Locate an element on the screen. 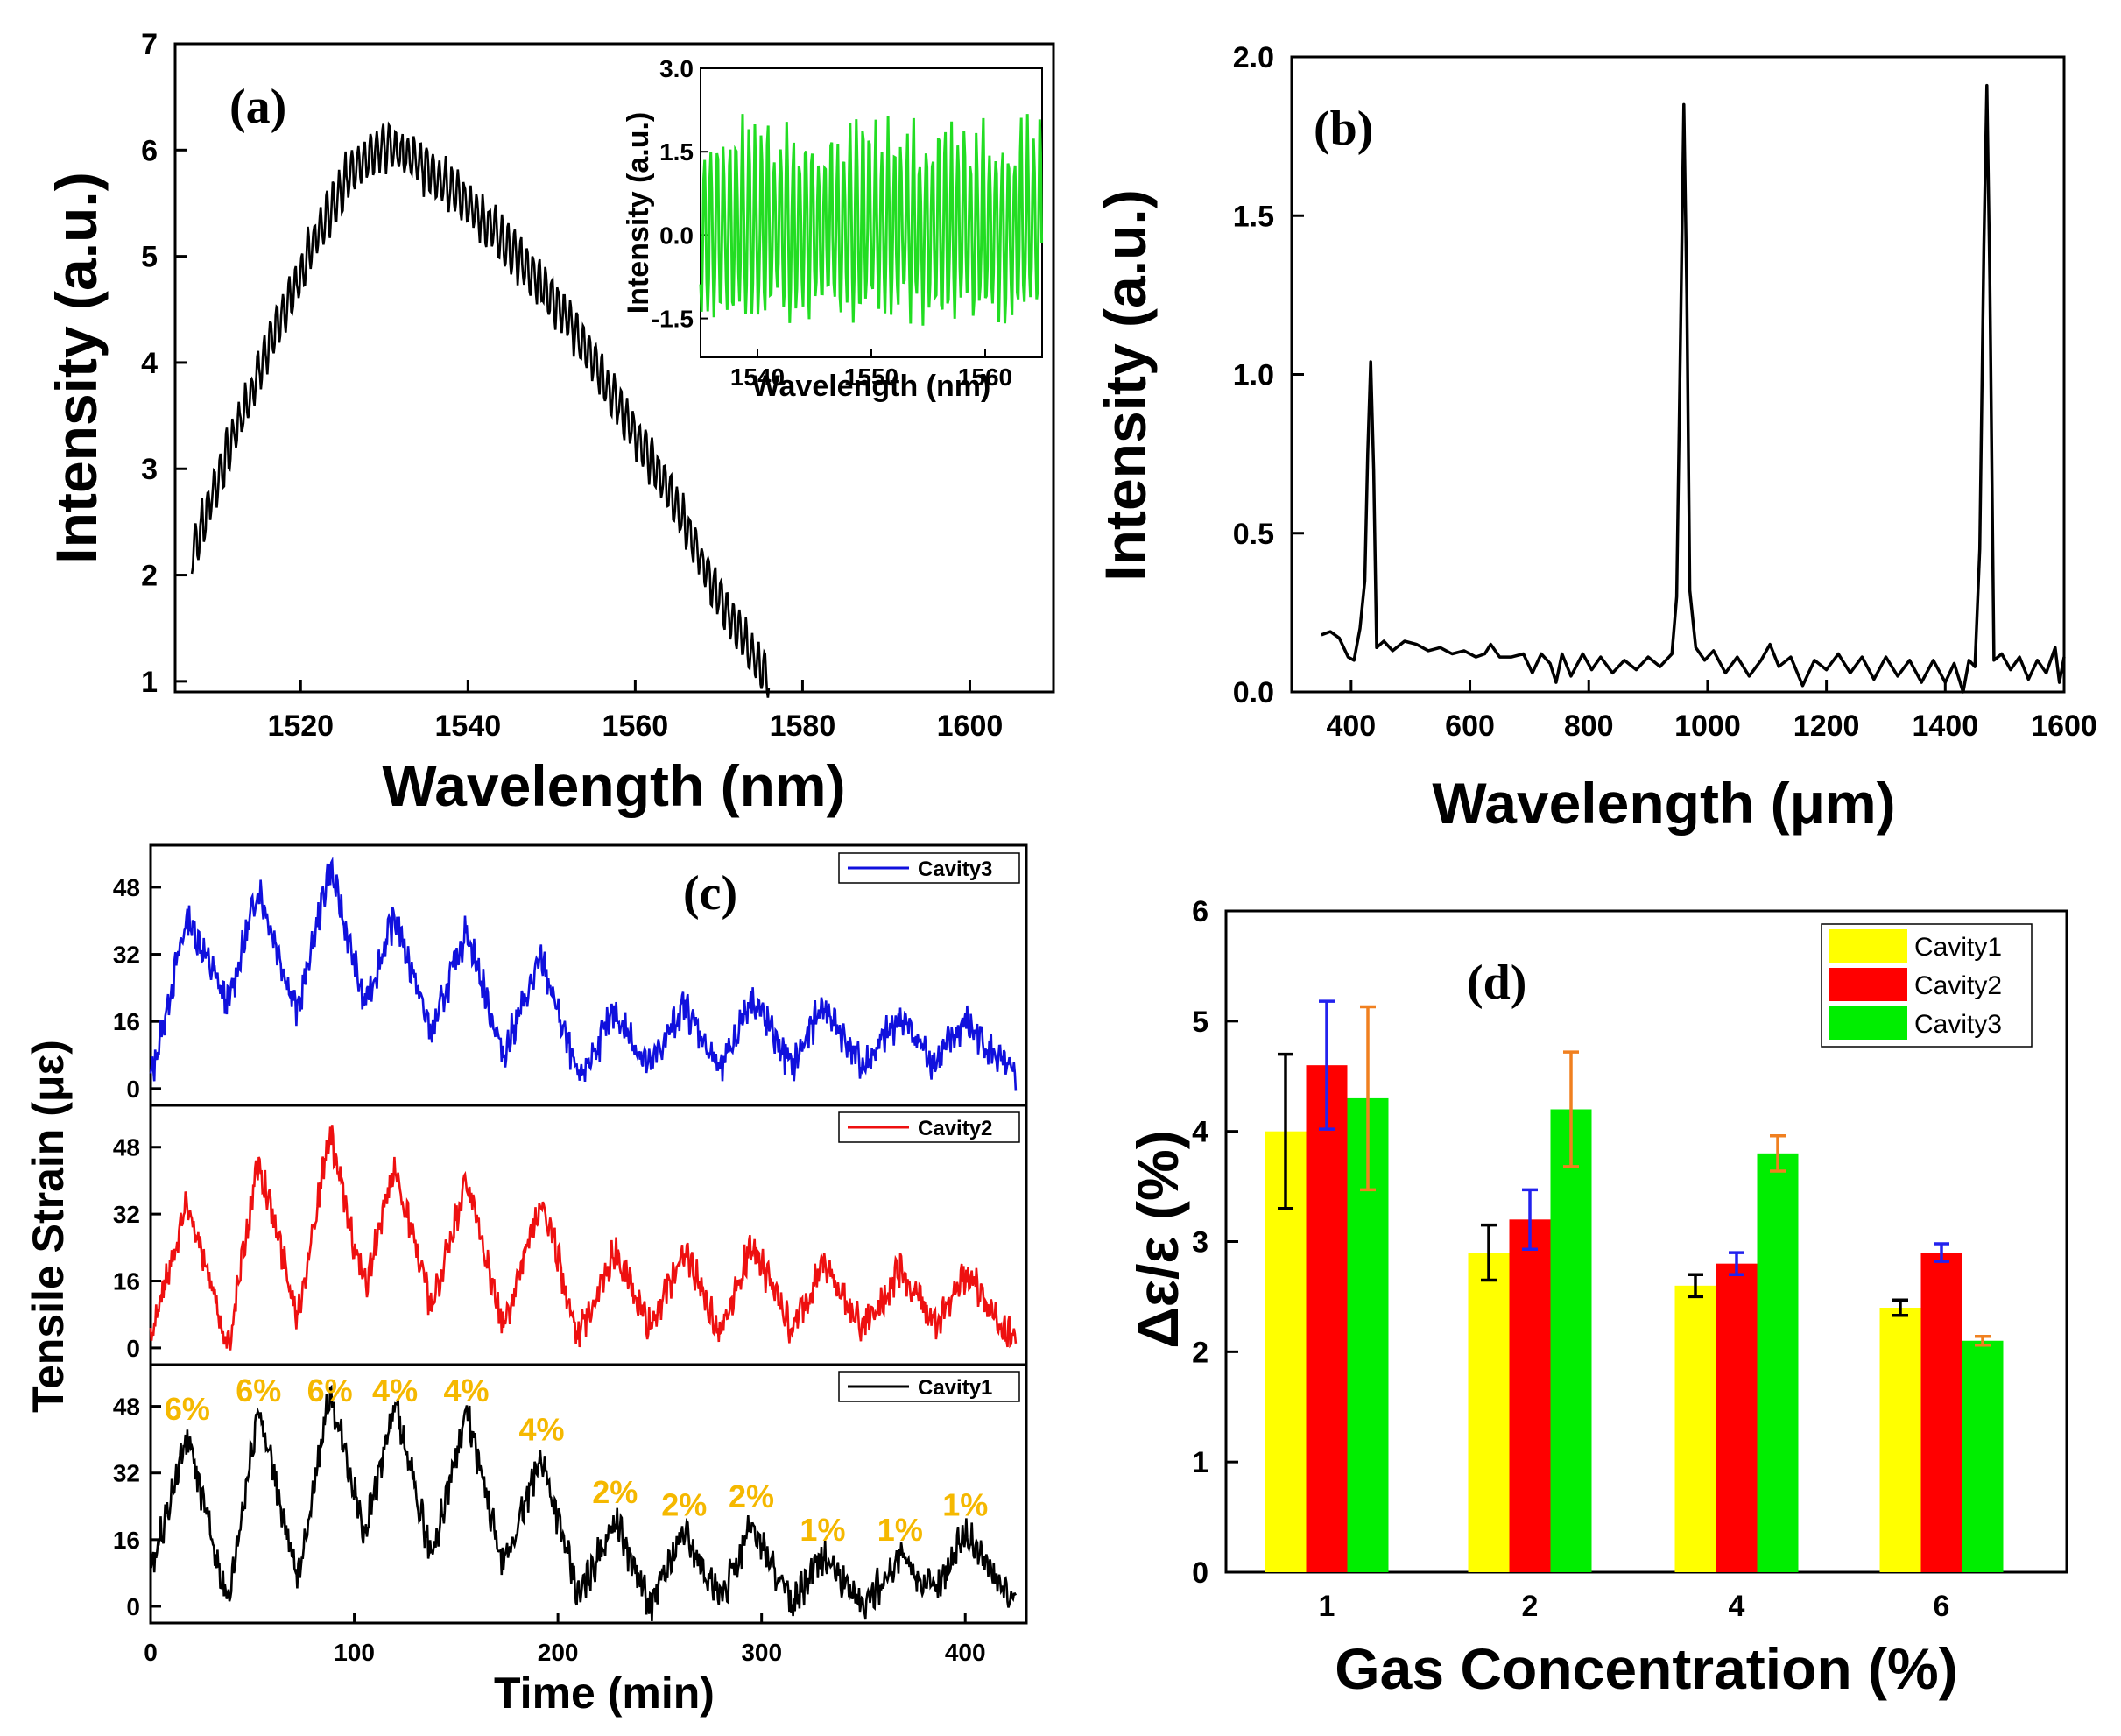 The height and width of the screenshot is (1736, 2121). a-ytick-label-0: 1 is located at coordinates (149, 683).